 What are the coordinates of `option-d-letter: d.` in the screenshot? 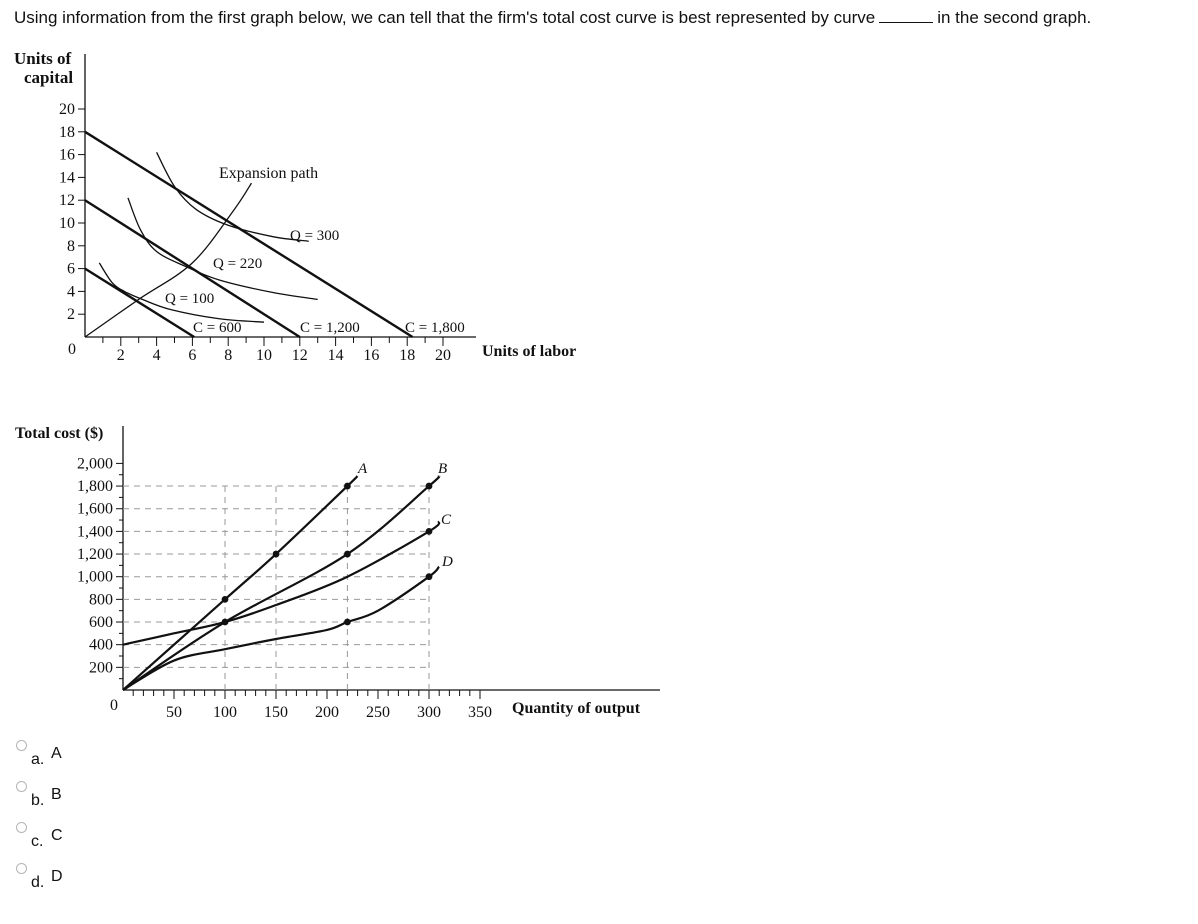 It's located at (38, 882).